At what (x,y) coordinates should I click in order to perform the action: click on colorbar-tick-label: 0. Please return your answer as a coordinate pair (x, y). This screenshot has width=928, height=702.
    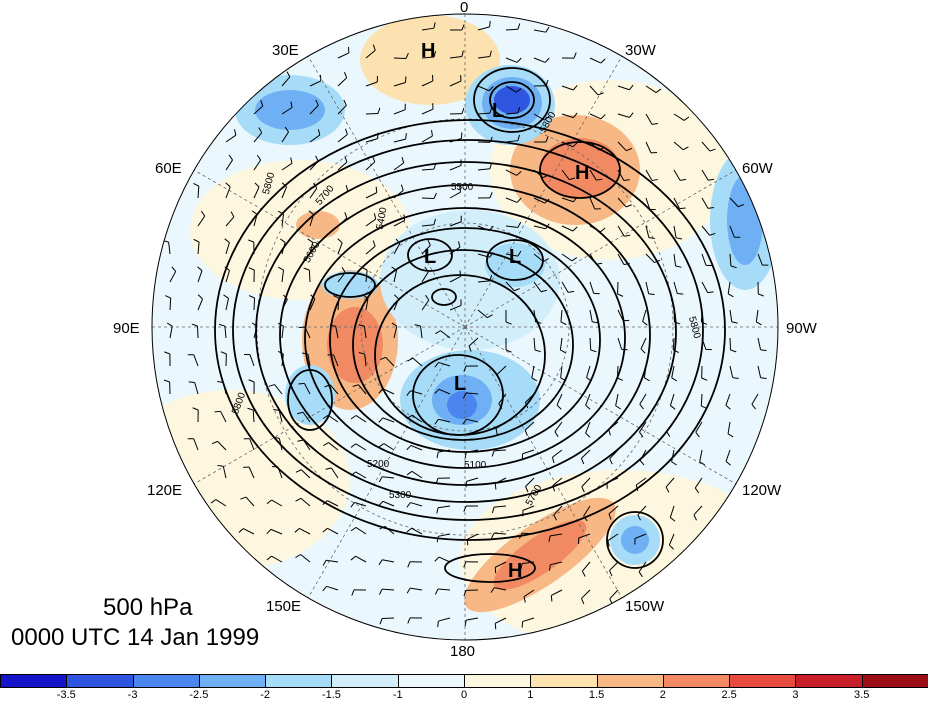
    Looking at the image, I should click on (464, 695).